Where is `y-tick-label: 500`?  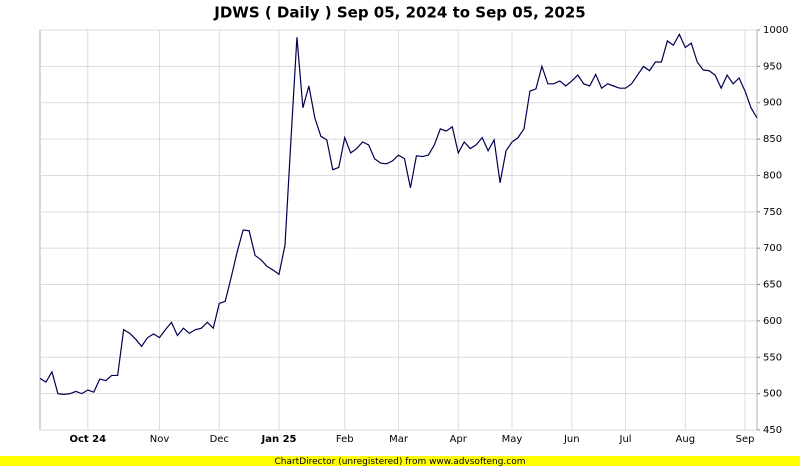 y-tick-label: 500 is located at coordinates (772, 394).